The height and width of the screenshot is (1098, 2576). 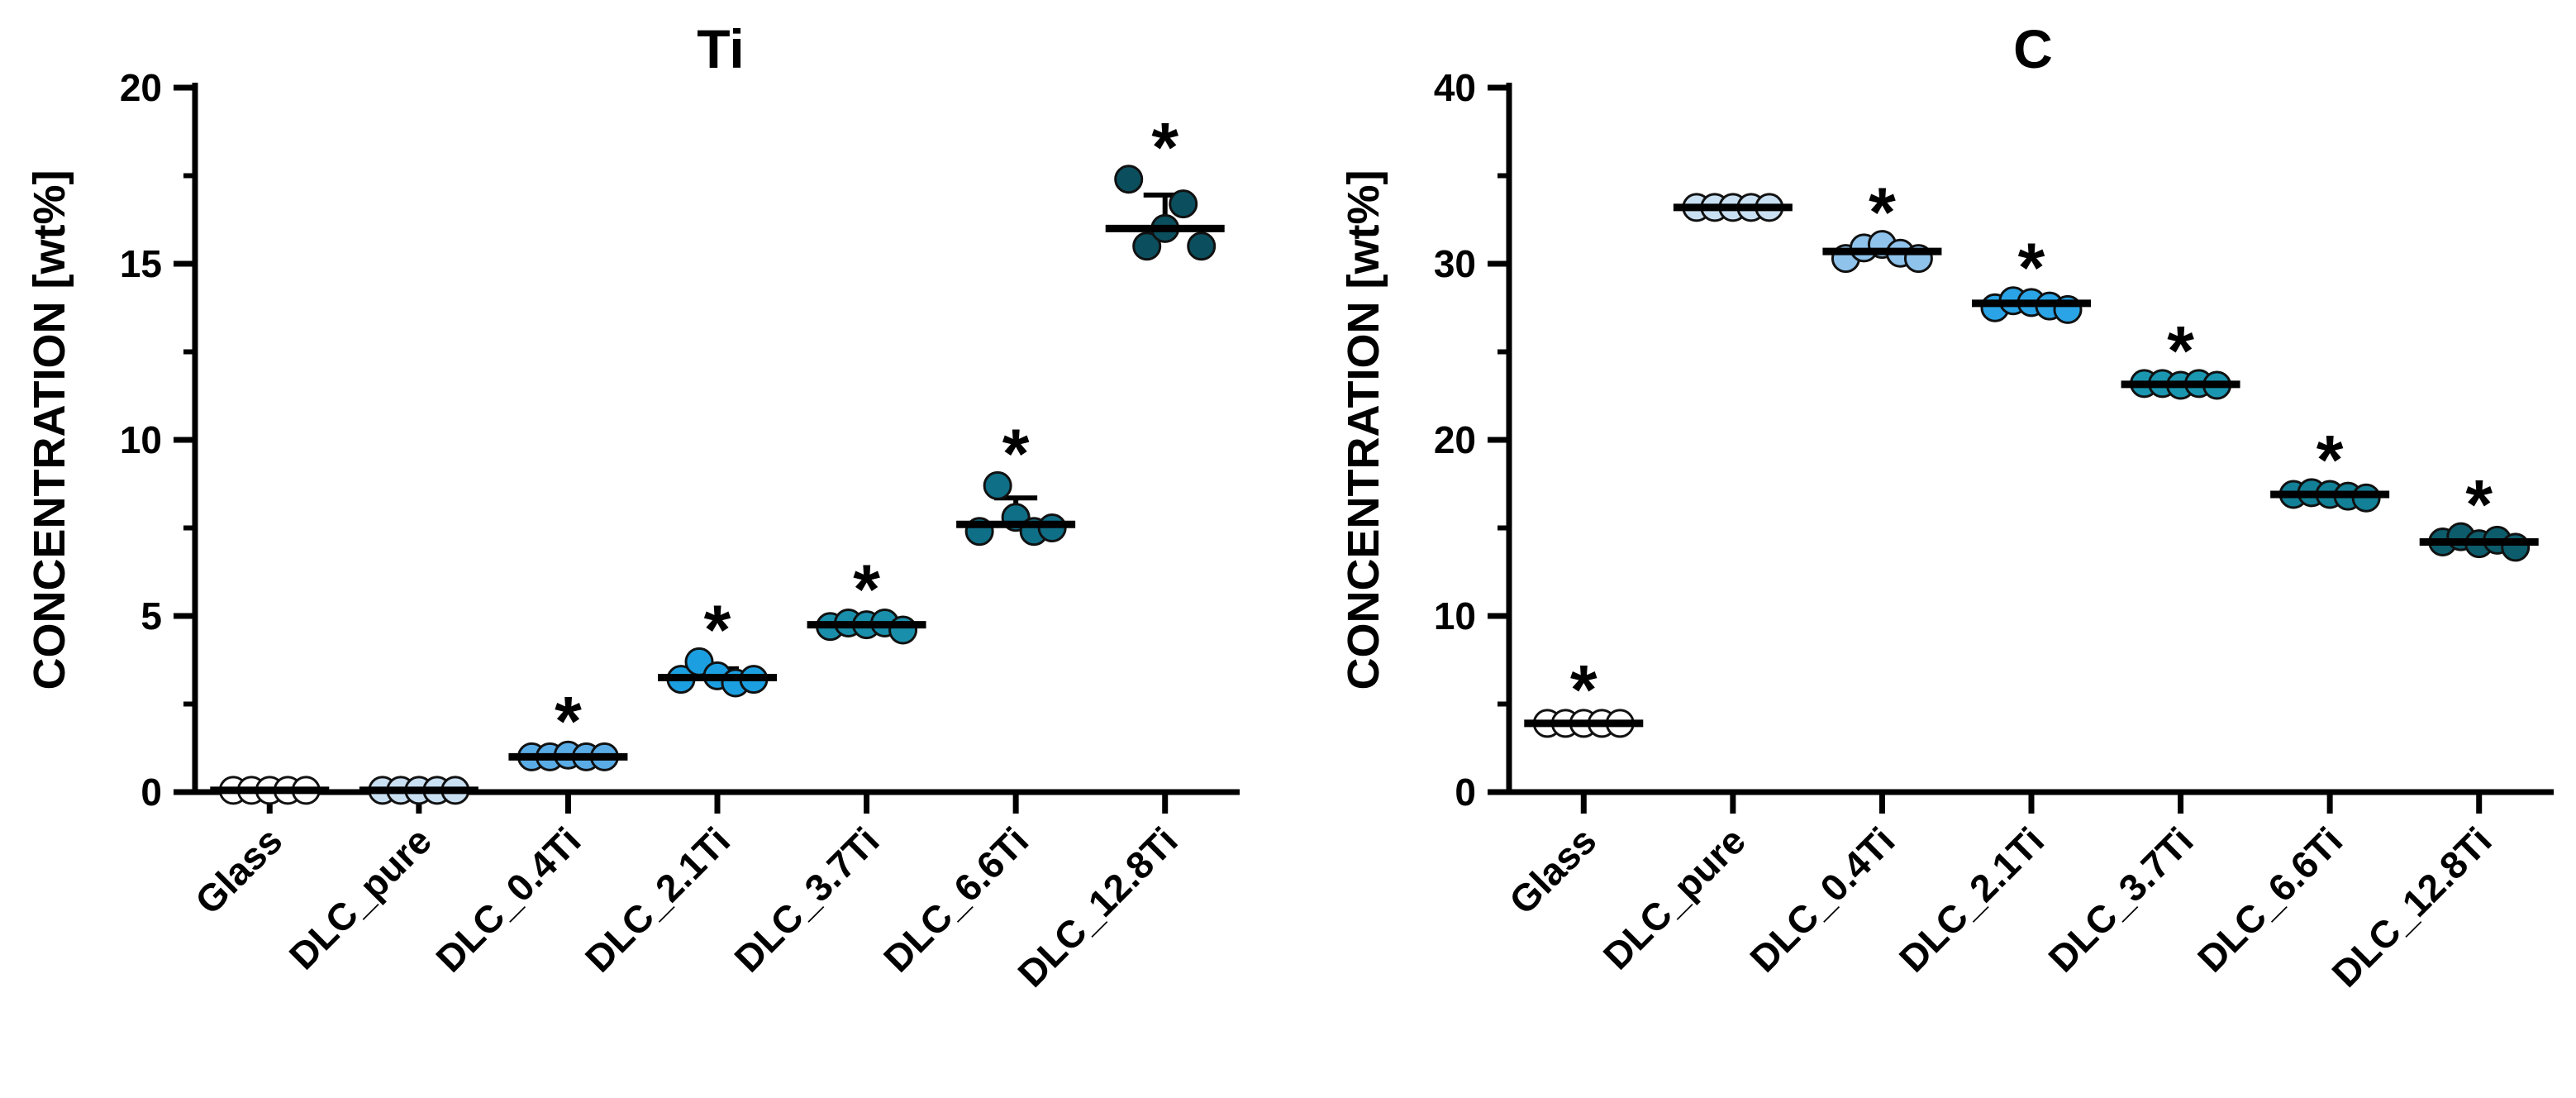 What do you see at coordinates (239, 870) in the screenshot?
I see `ti-x-tick-label: Glass` at bounding box center [239, 870].